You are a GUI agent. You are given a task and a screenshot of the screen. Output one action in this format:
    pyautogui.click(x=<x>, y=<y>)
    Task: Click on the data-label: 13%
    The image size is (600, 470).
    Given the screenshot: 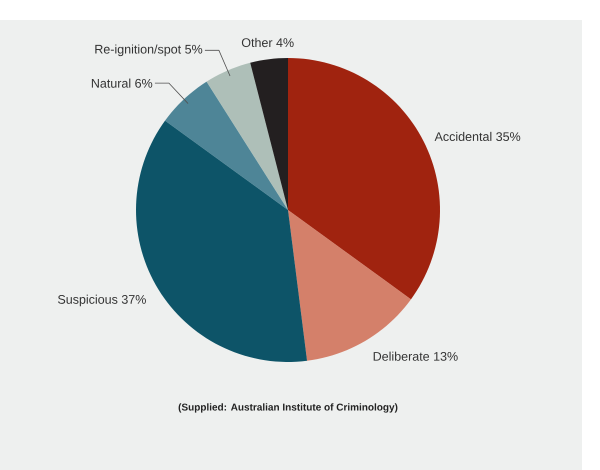 What is the action you would take?
    pyautogui.click(x=446, y=356)
    